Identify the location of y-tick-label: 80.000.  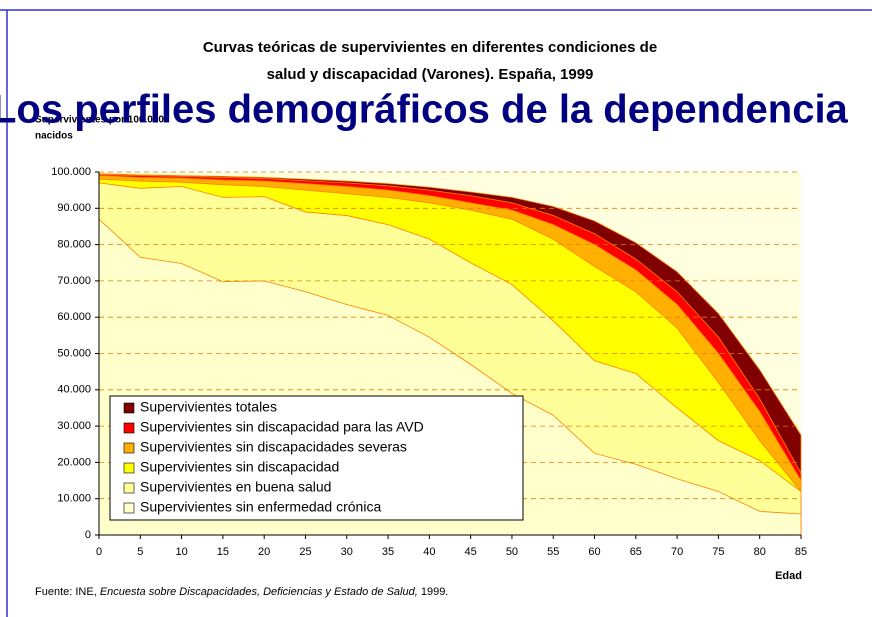
(74, 245).